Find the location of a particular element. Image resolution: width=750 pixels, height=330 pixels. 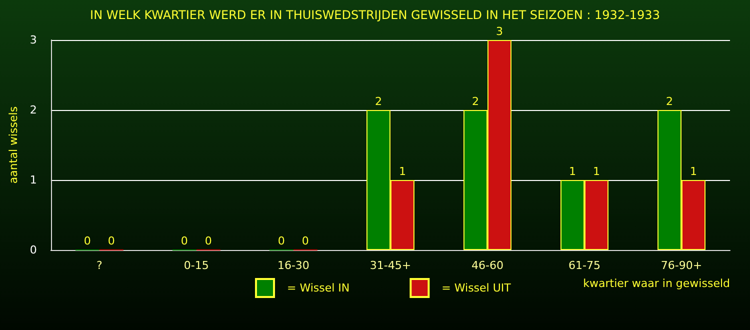

x-tick-label: 46-60 is located at coordinates (487, 265).